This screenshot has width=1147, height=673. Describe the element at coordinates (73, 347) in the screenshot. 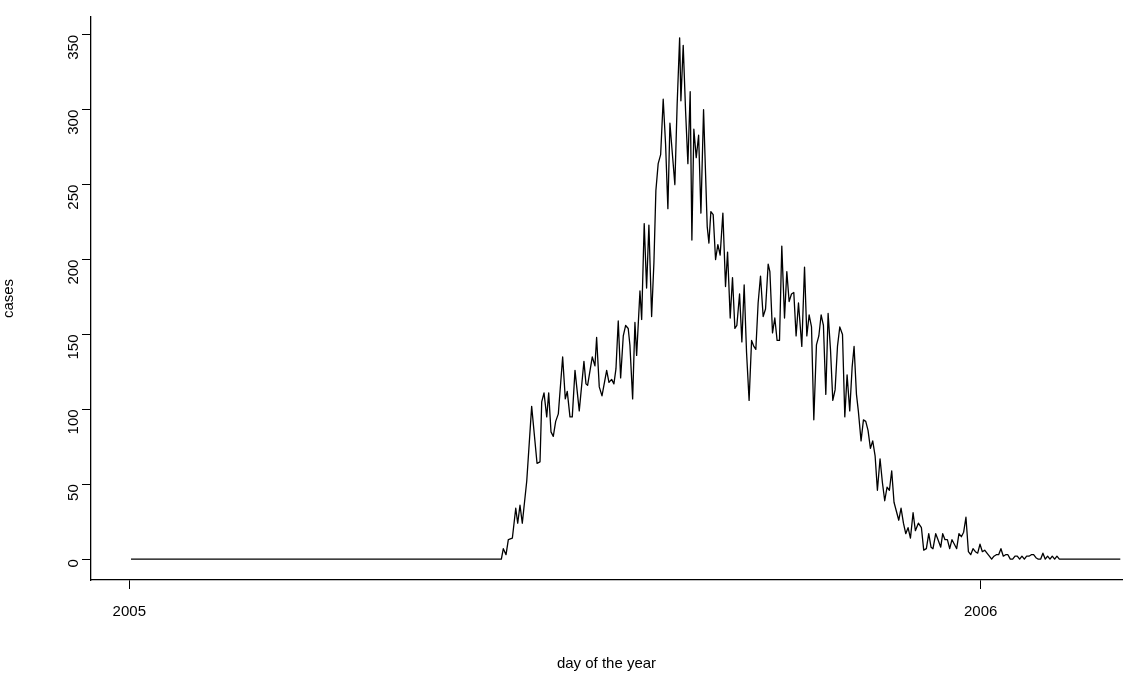

I see `y-tick-label: 150` at that location.